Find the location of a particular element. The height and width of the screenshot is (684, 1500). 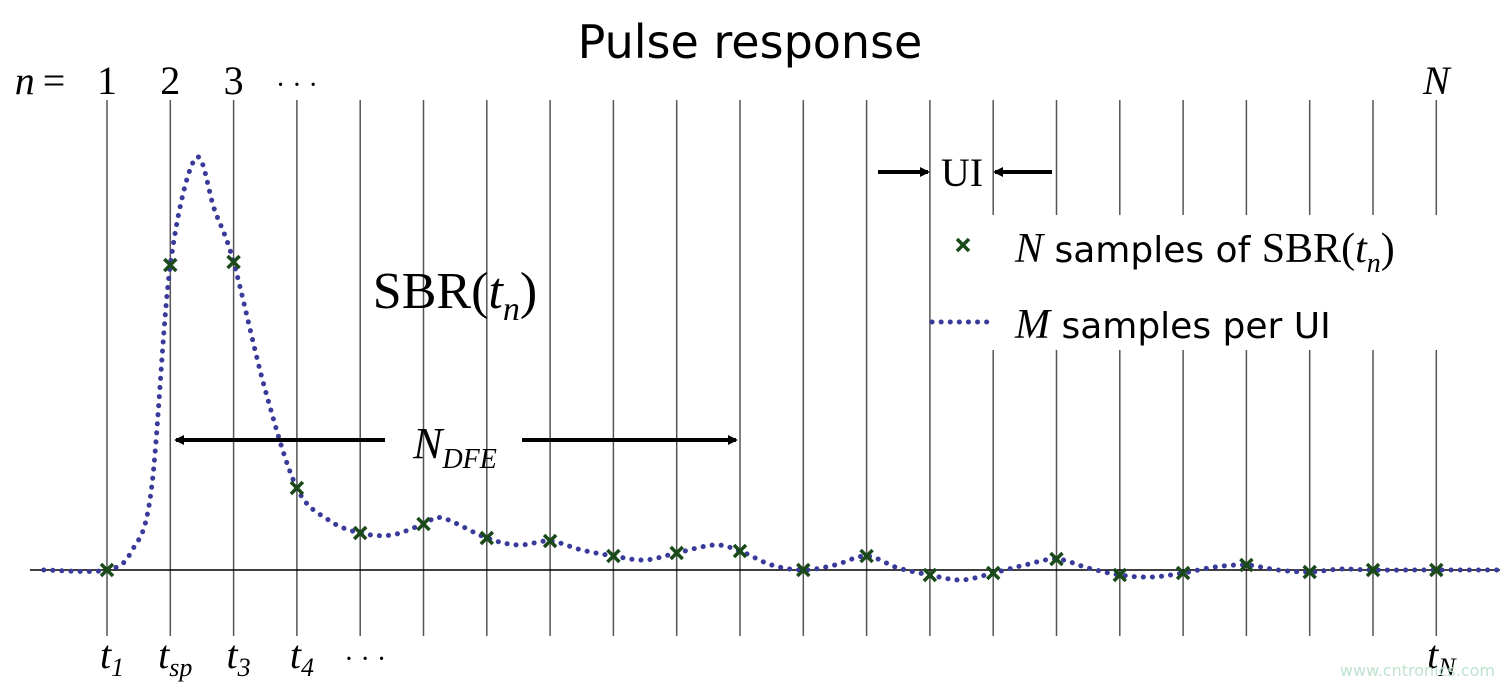

watermark: www.cntronics.com is located at coordinates (1417, 670).